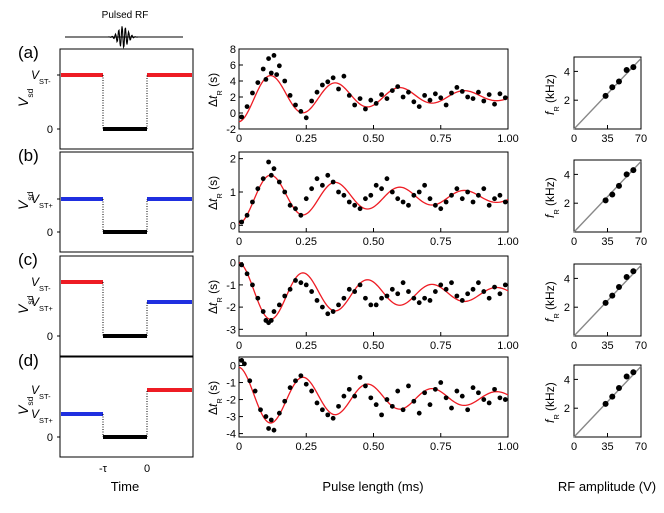  Describe the element at coordinates (231, 130) in the screenshot. I see `y-tick-label: -2` at that location.